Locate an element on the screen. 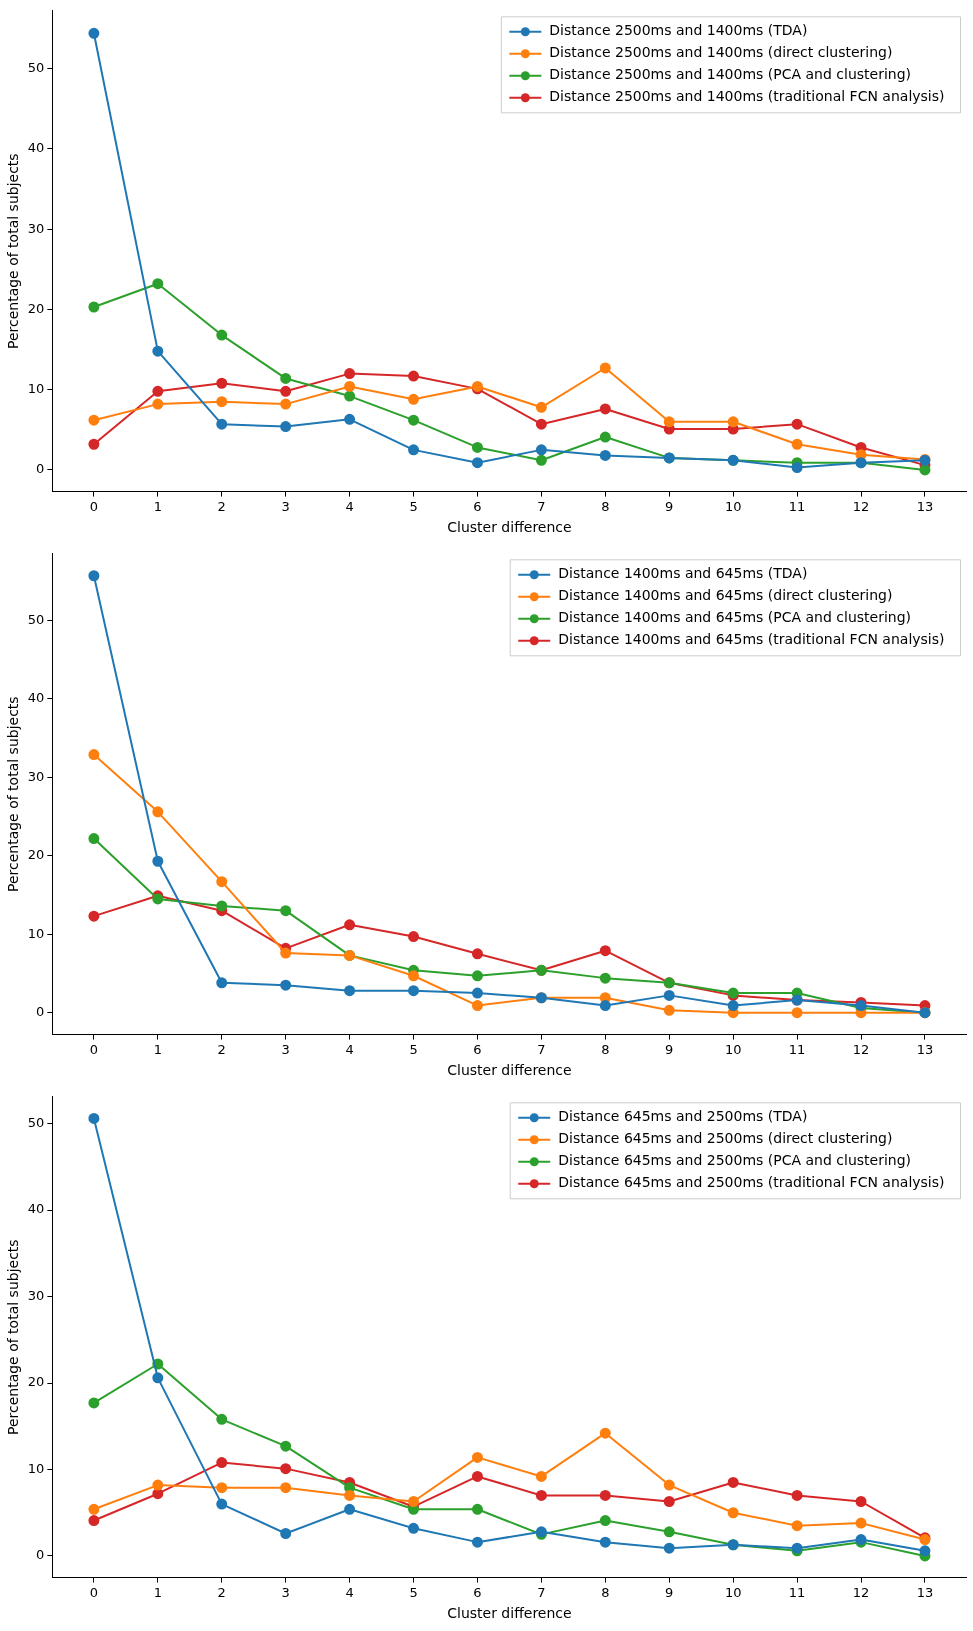 This screenshot has width=973, height=1631. legend-label: Distance 2500ms and 1400ms (TDA) is located at coordinates (678, 30).